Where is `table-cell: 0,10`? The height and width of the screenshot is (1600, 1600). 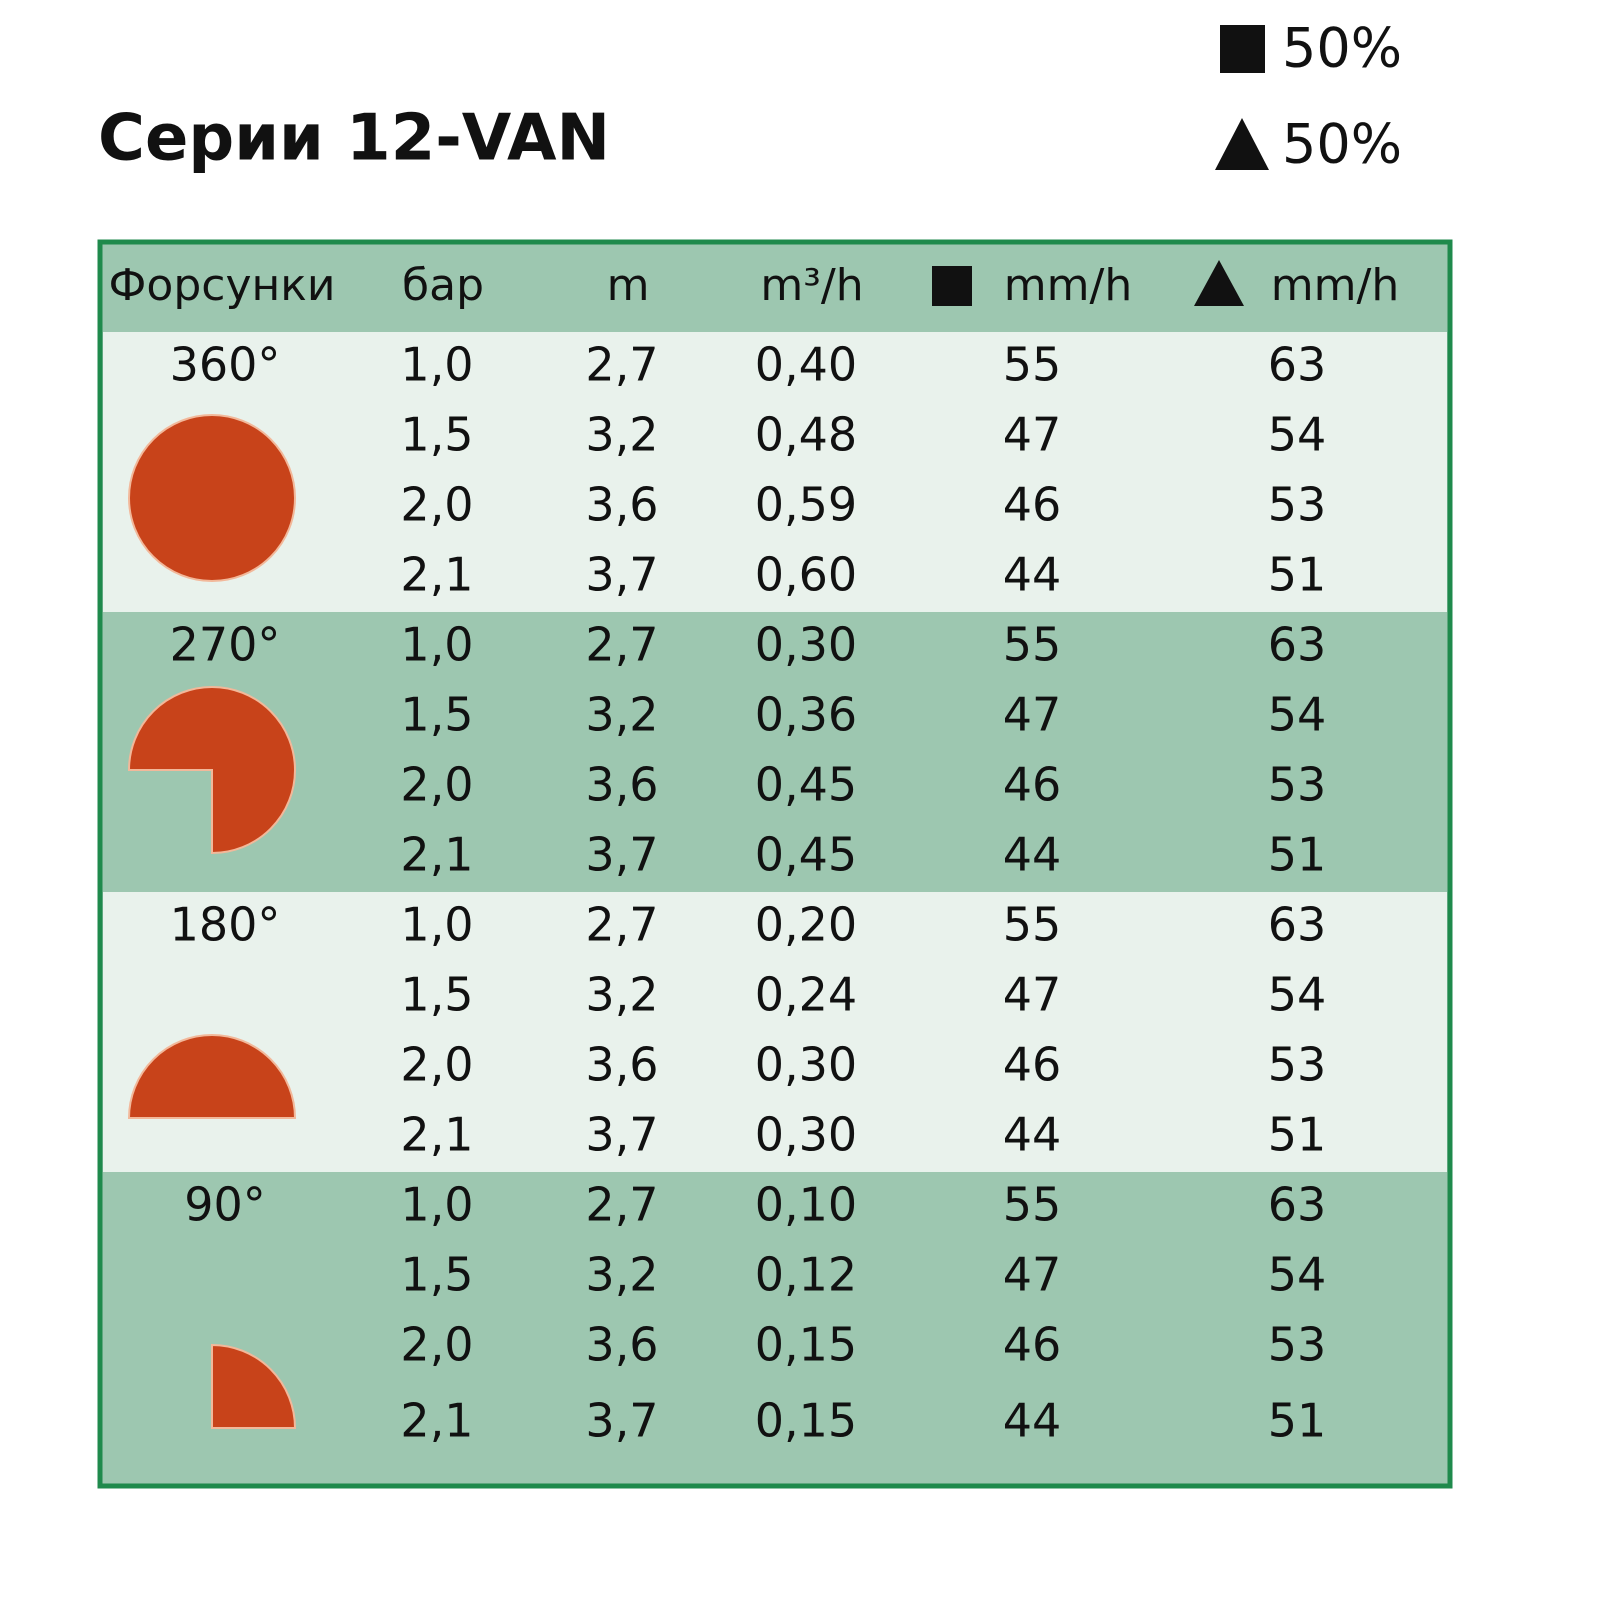 table-cell: 0,10 is located at coordinates (806, 1205).